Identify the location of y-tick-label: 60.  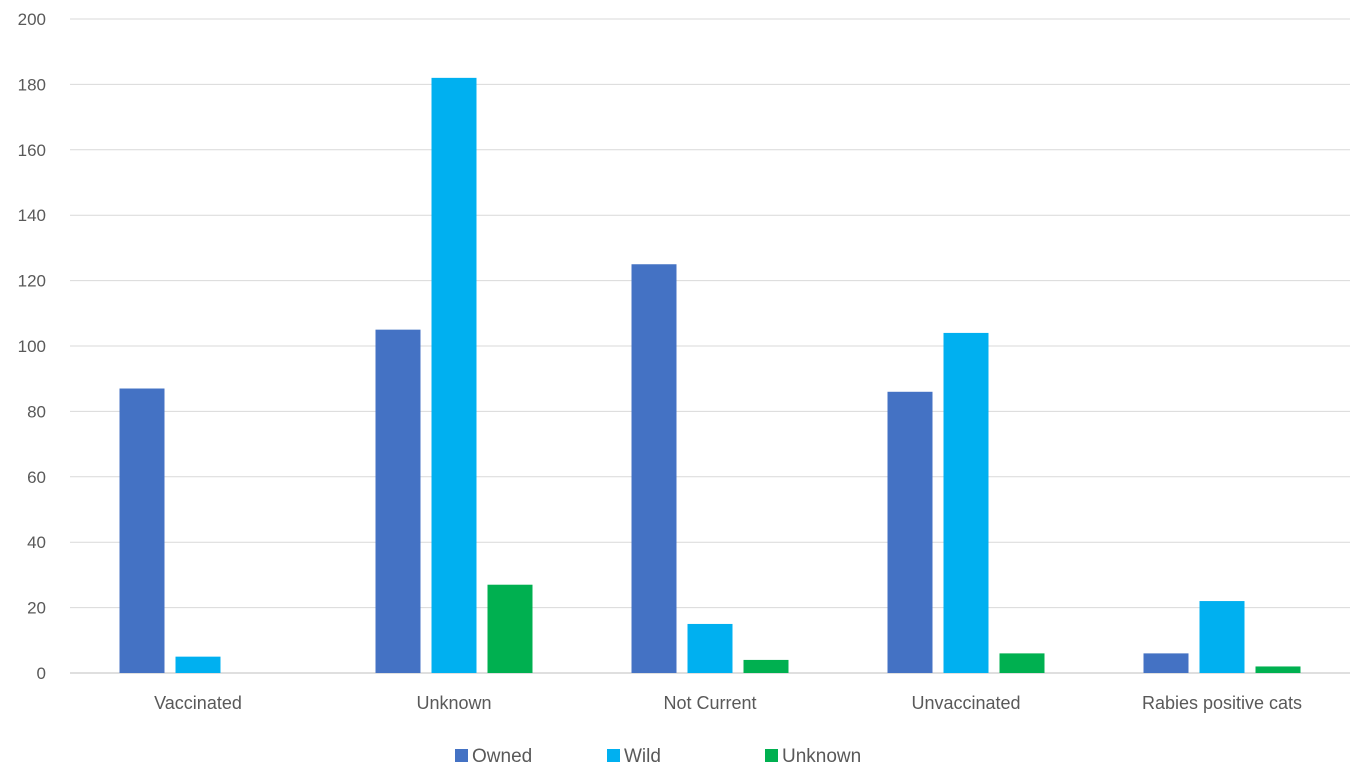
(36, 477).